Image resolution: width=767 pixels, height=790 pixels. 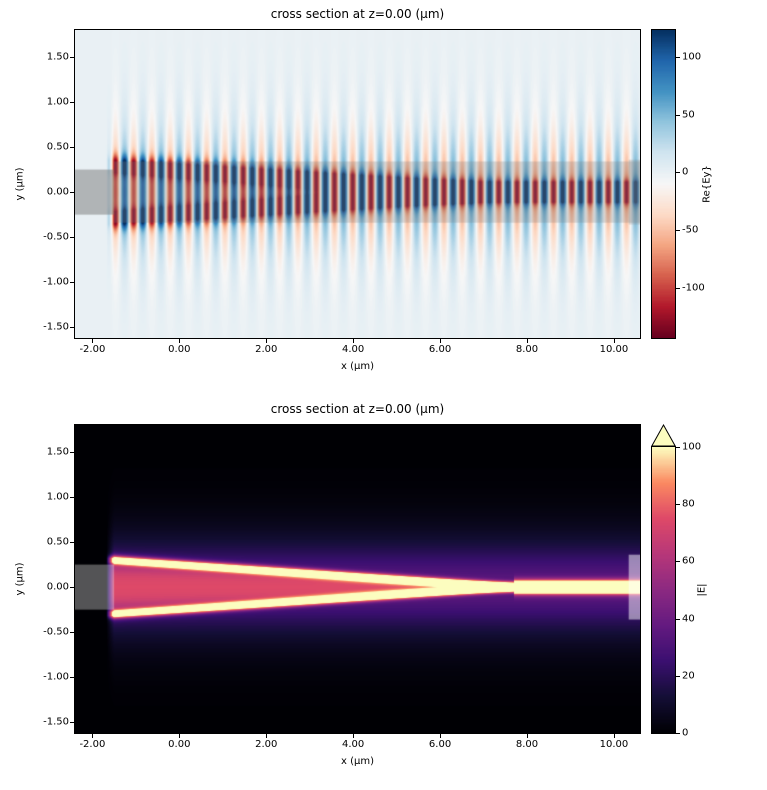 What do you see at coordinates (702, 590) in the screenshot?
I see `colorbar-label: |E|` at bounding box center [702, 590].